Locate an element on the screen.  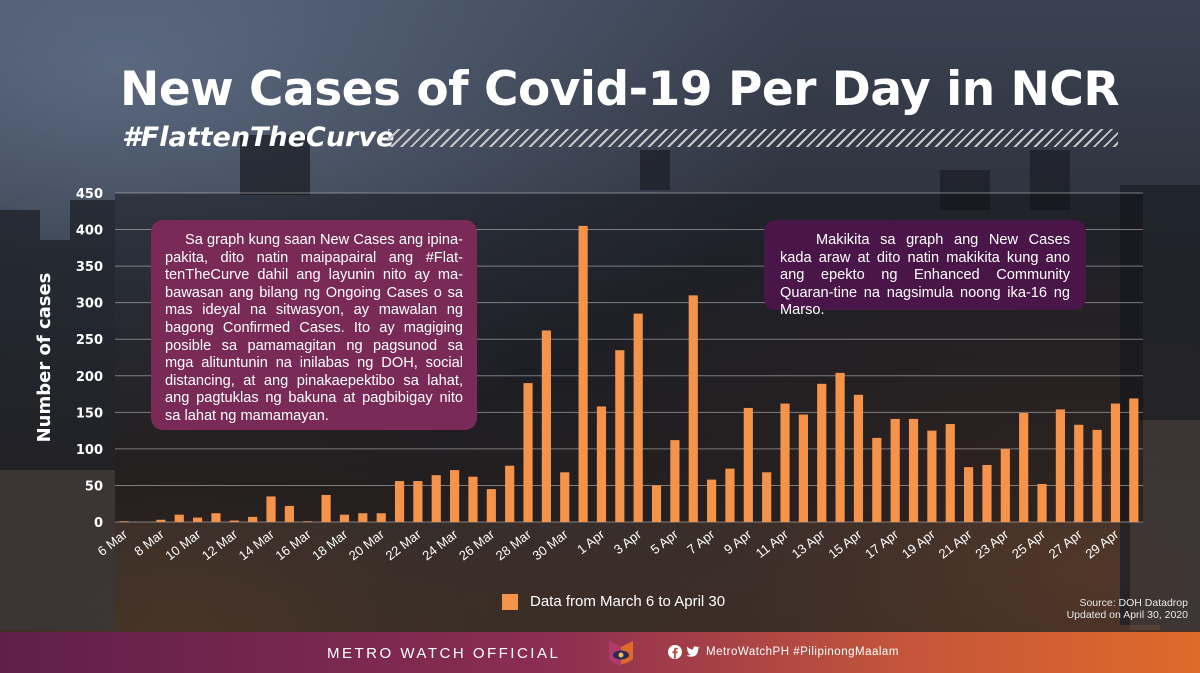
legend-swatch is located at coordinates (510, 601).